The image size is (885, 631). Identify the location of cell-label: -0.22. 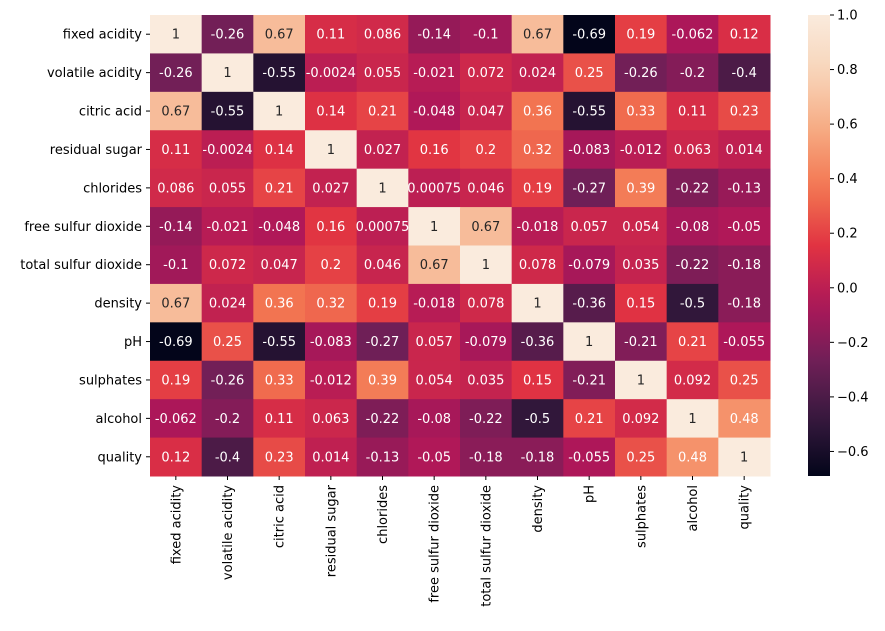
(486, 419).